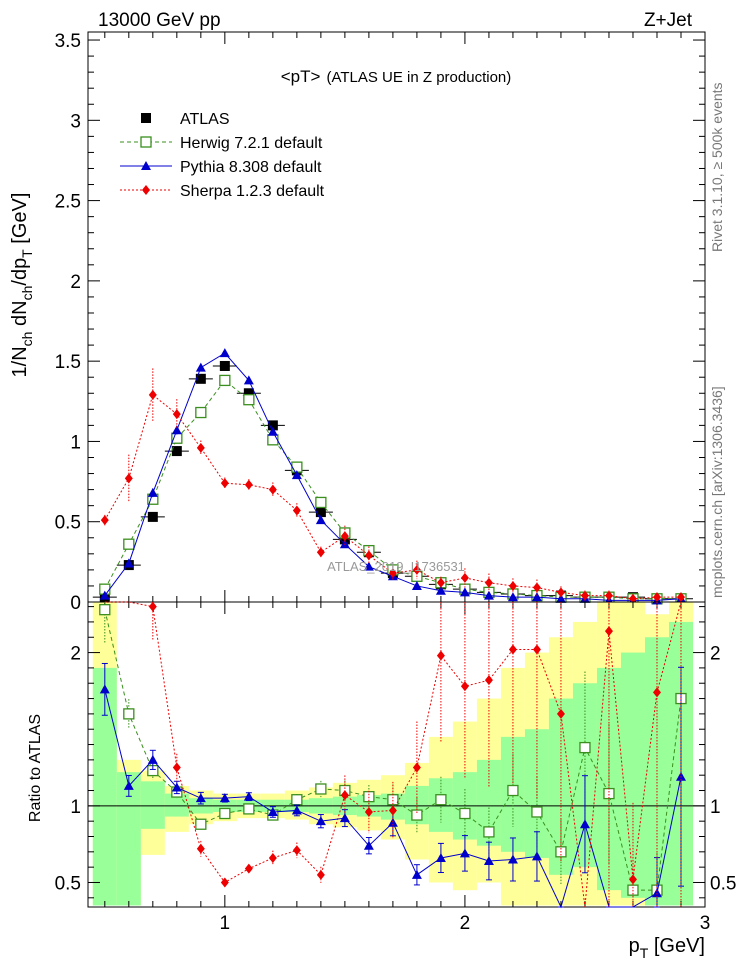  I want to click on main-title-sub: (ATLAS UE in Z production), so click(418, 77).